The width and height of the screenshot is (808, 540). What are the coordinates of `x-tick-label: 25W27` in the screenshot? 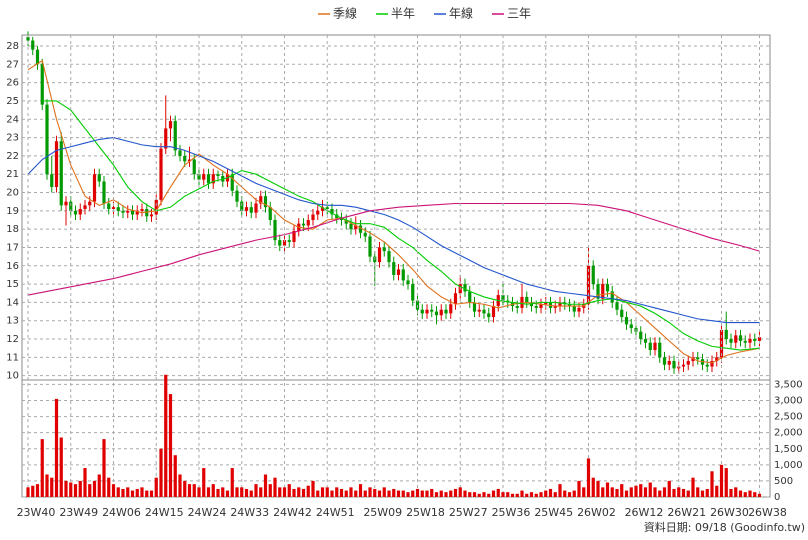 It's located at (468, 512).